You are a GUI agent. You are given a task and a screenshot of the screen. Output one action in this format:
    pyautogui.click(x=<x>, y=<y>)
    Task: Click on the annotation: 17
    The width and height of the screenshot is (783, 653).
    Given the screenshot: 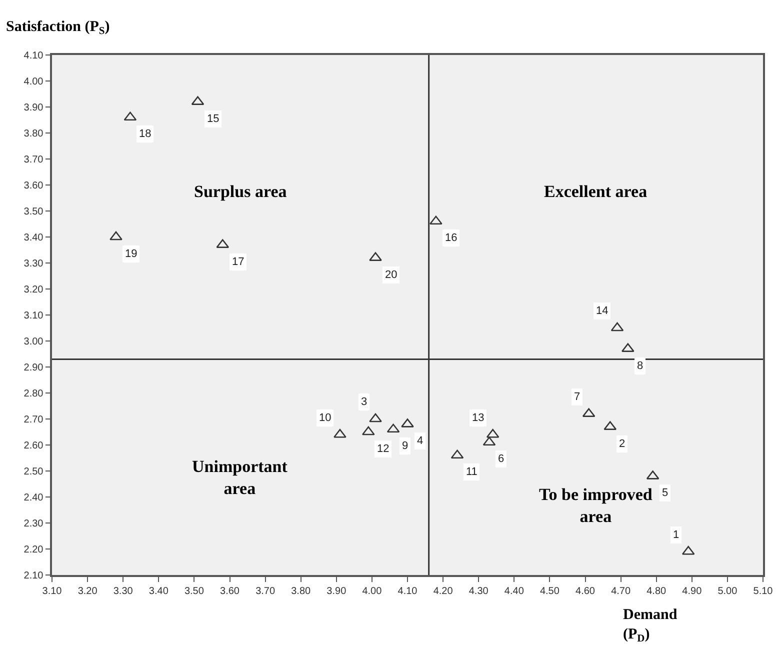 What is the action you would take?
    pyautogui.click(x=238, y=262)
    